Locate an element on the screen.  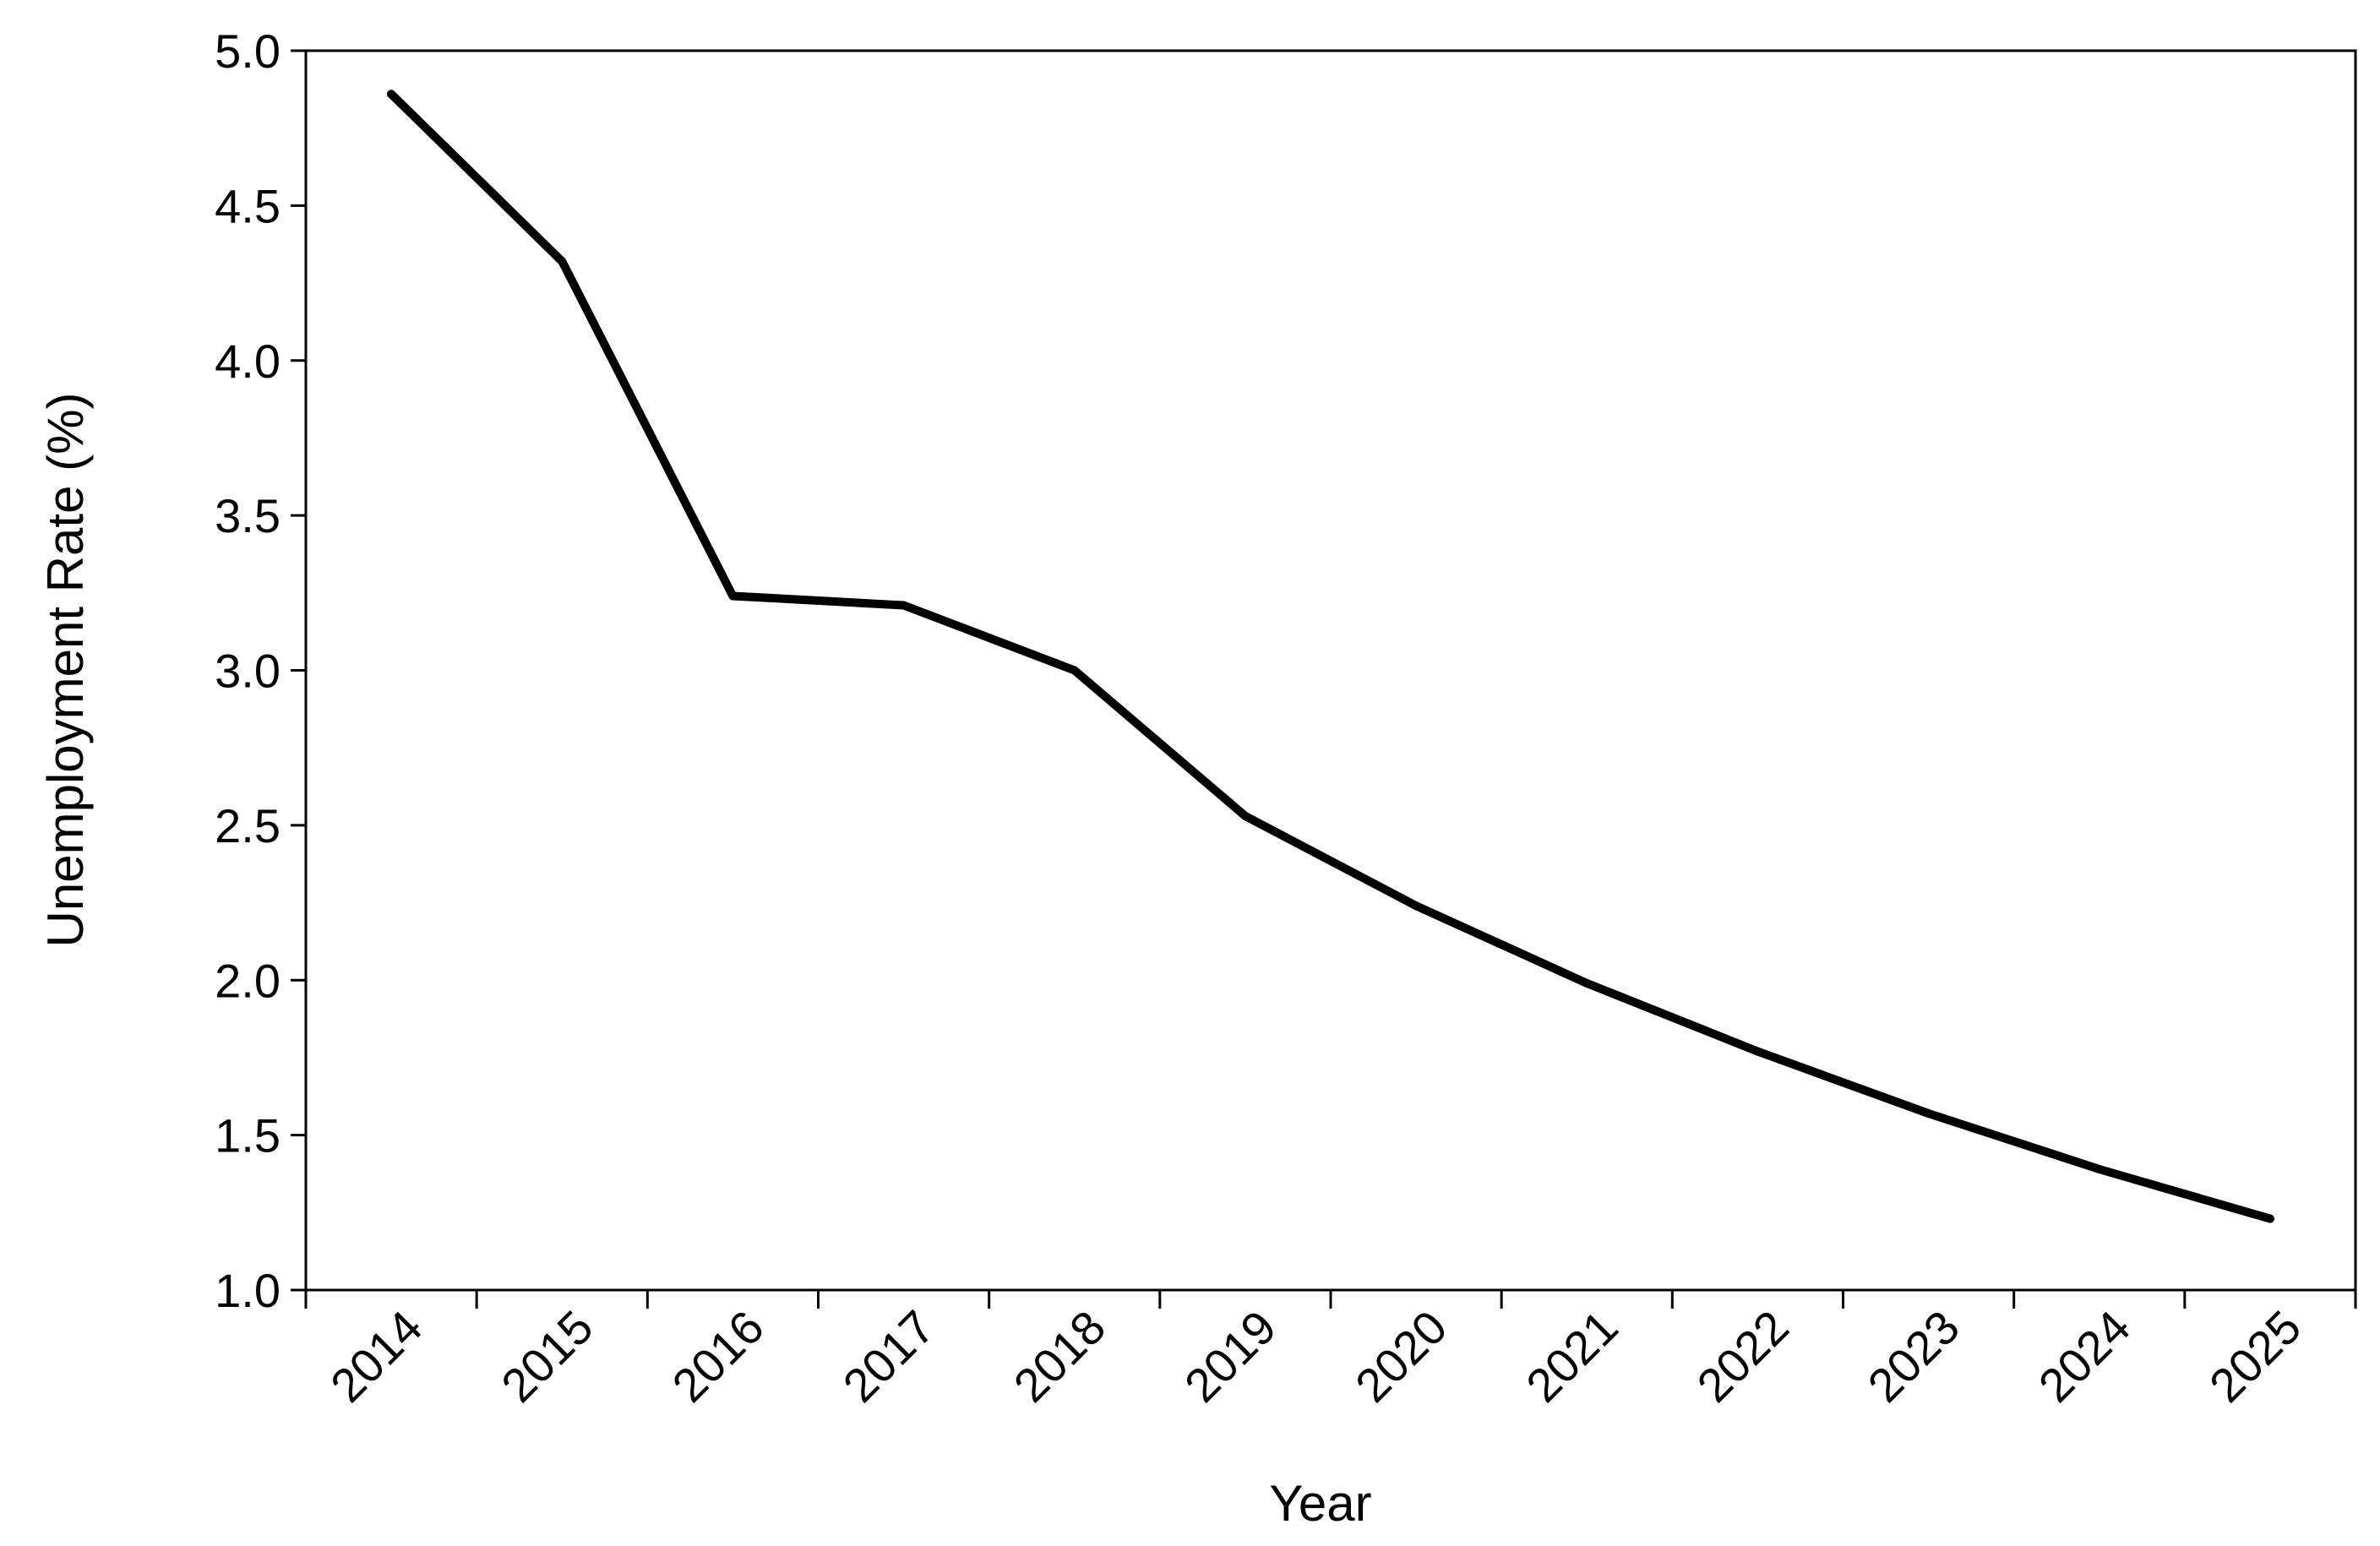
x-axis-title: Year is located at coordinates (1320, 1503).